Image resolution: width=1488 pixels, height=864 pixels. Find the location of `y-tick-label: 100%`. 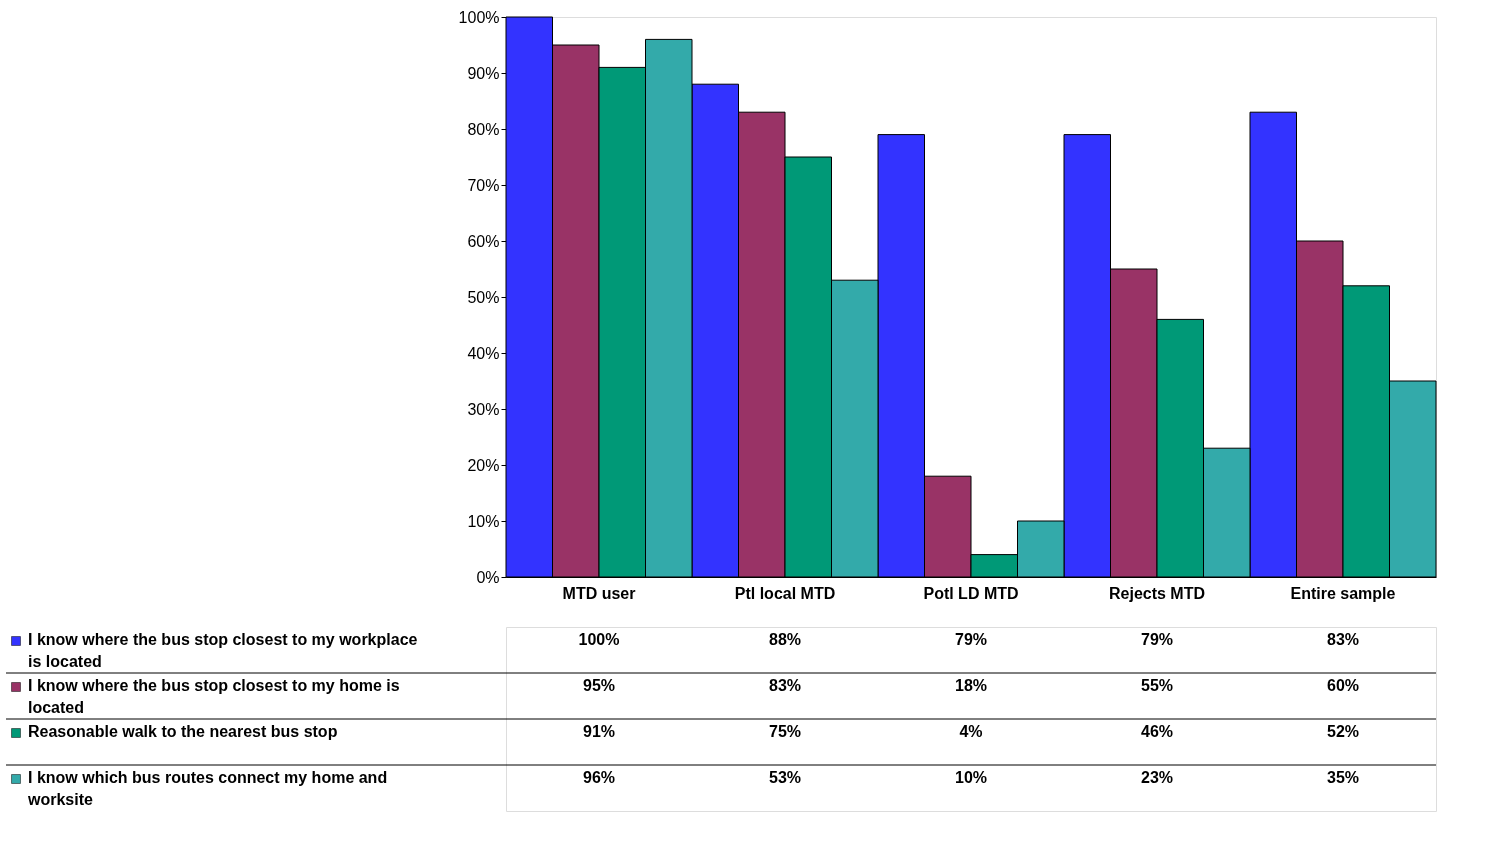

y-tick-label: 100% is located at coordinates (479, 17).